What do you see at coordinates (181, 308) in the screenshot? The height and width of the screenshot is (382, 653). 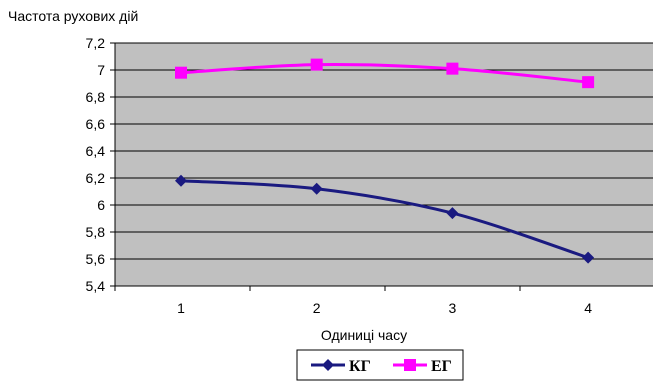 I see `x-tick-label: 1` at bounding box center [181, 308].